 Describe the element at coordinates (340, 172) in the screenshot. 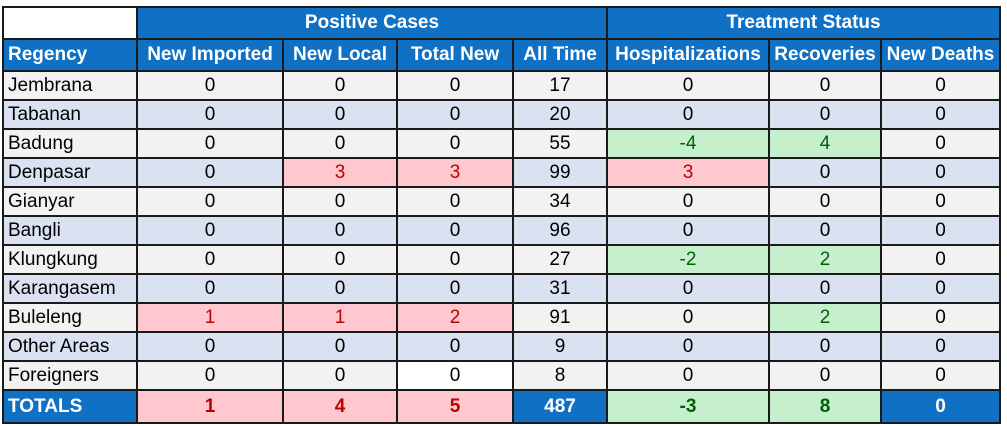

I see `new-local-cell: 3` at that location.